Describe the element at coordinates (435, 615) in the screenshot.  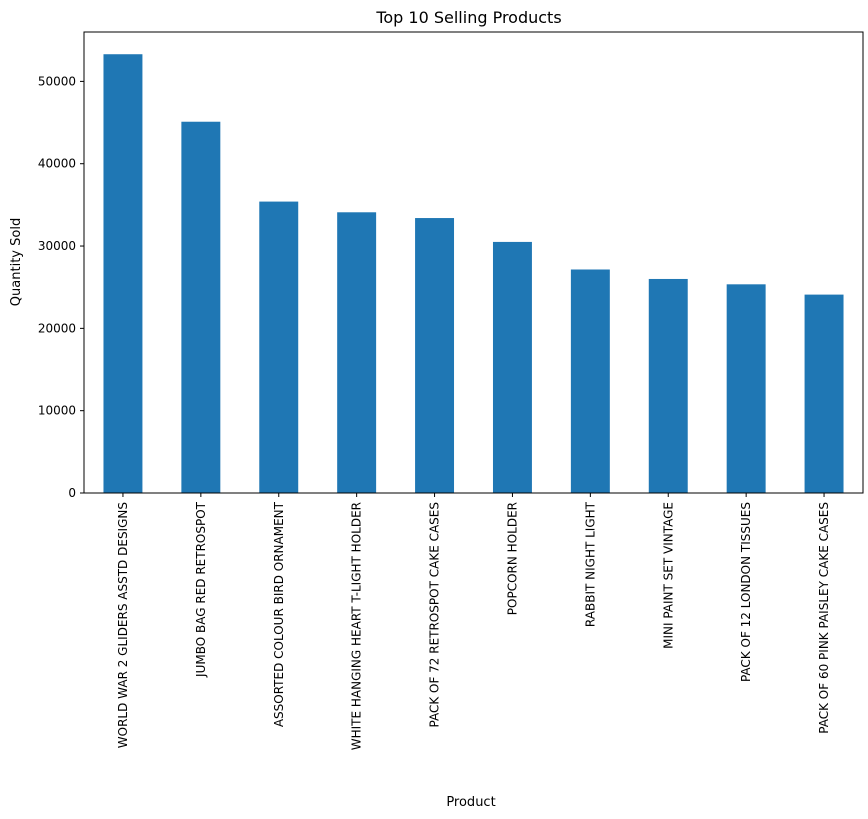
I see `x-tick-label: PACK OF 72 RETROSPOT CAKE CASES` at that location.